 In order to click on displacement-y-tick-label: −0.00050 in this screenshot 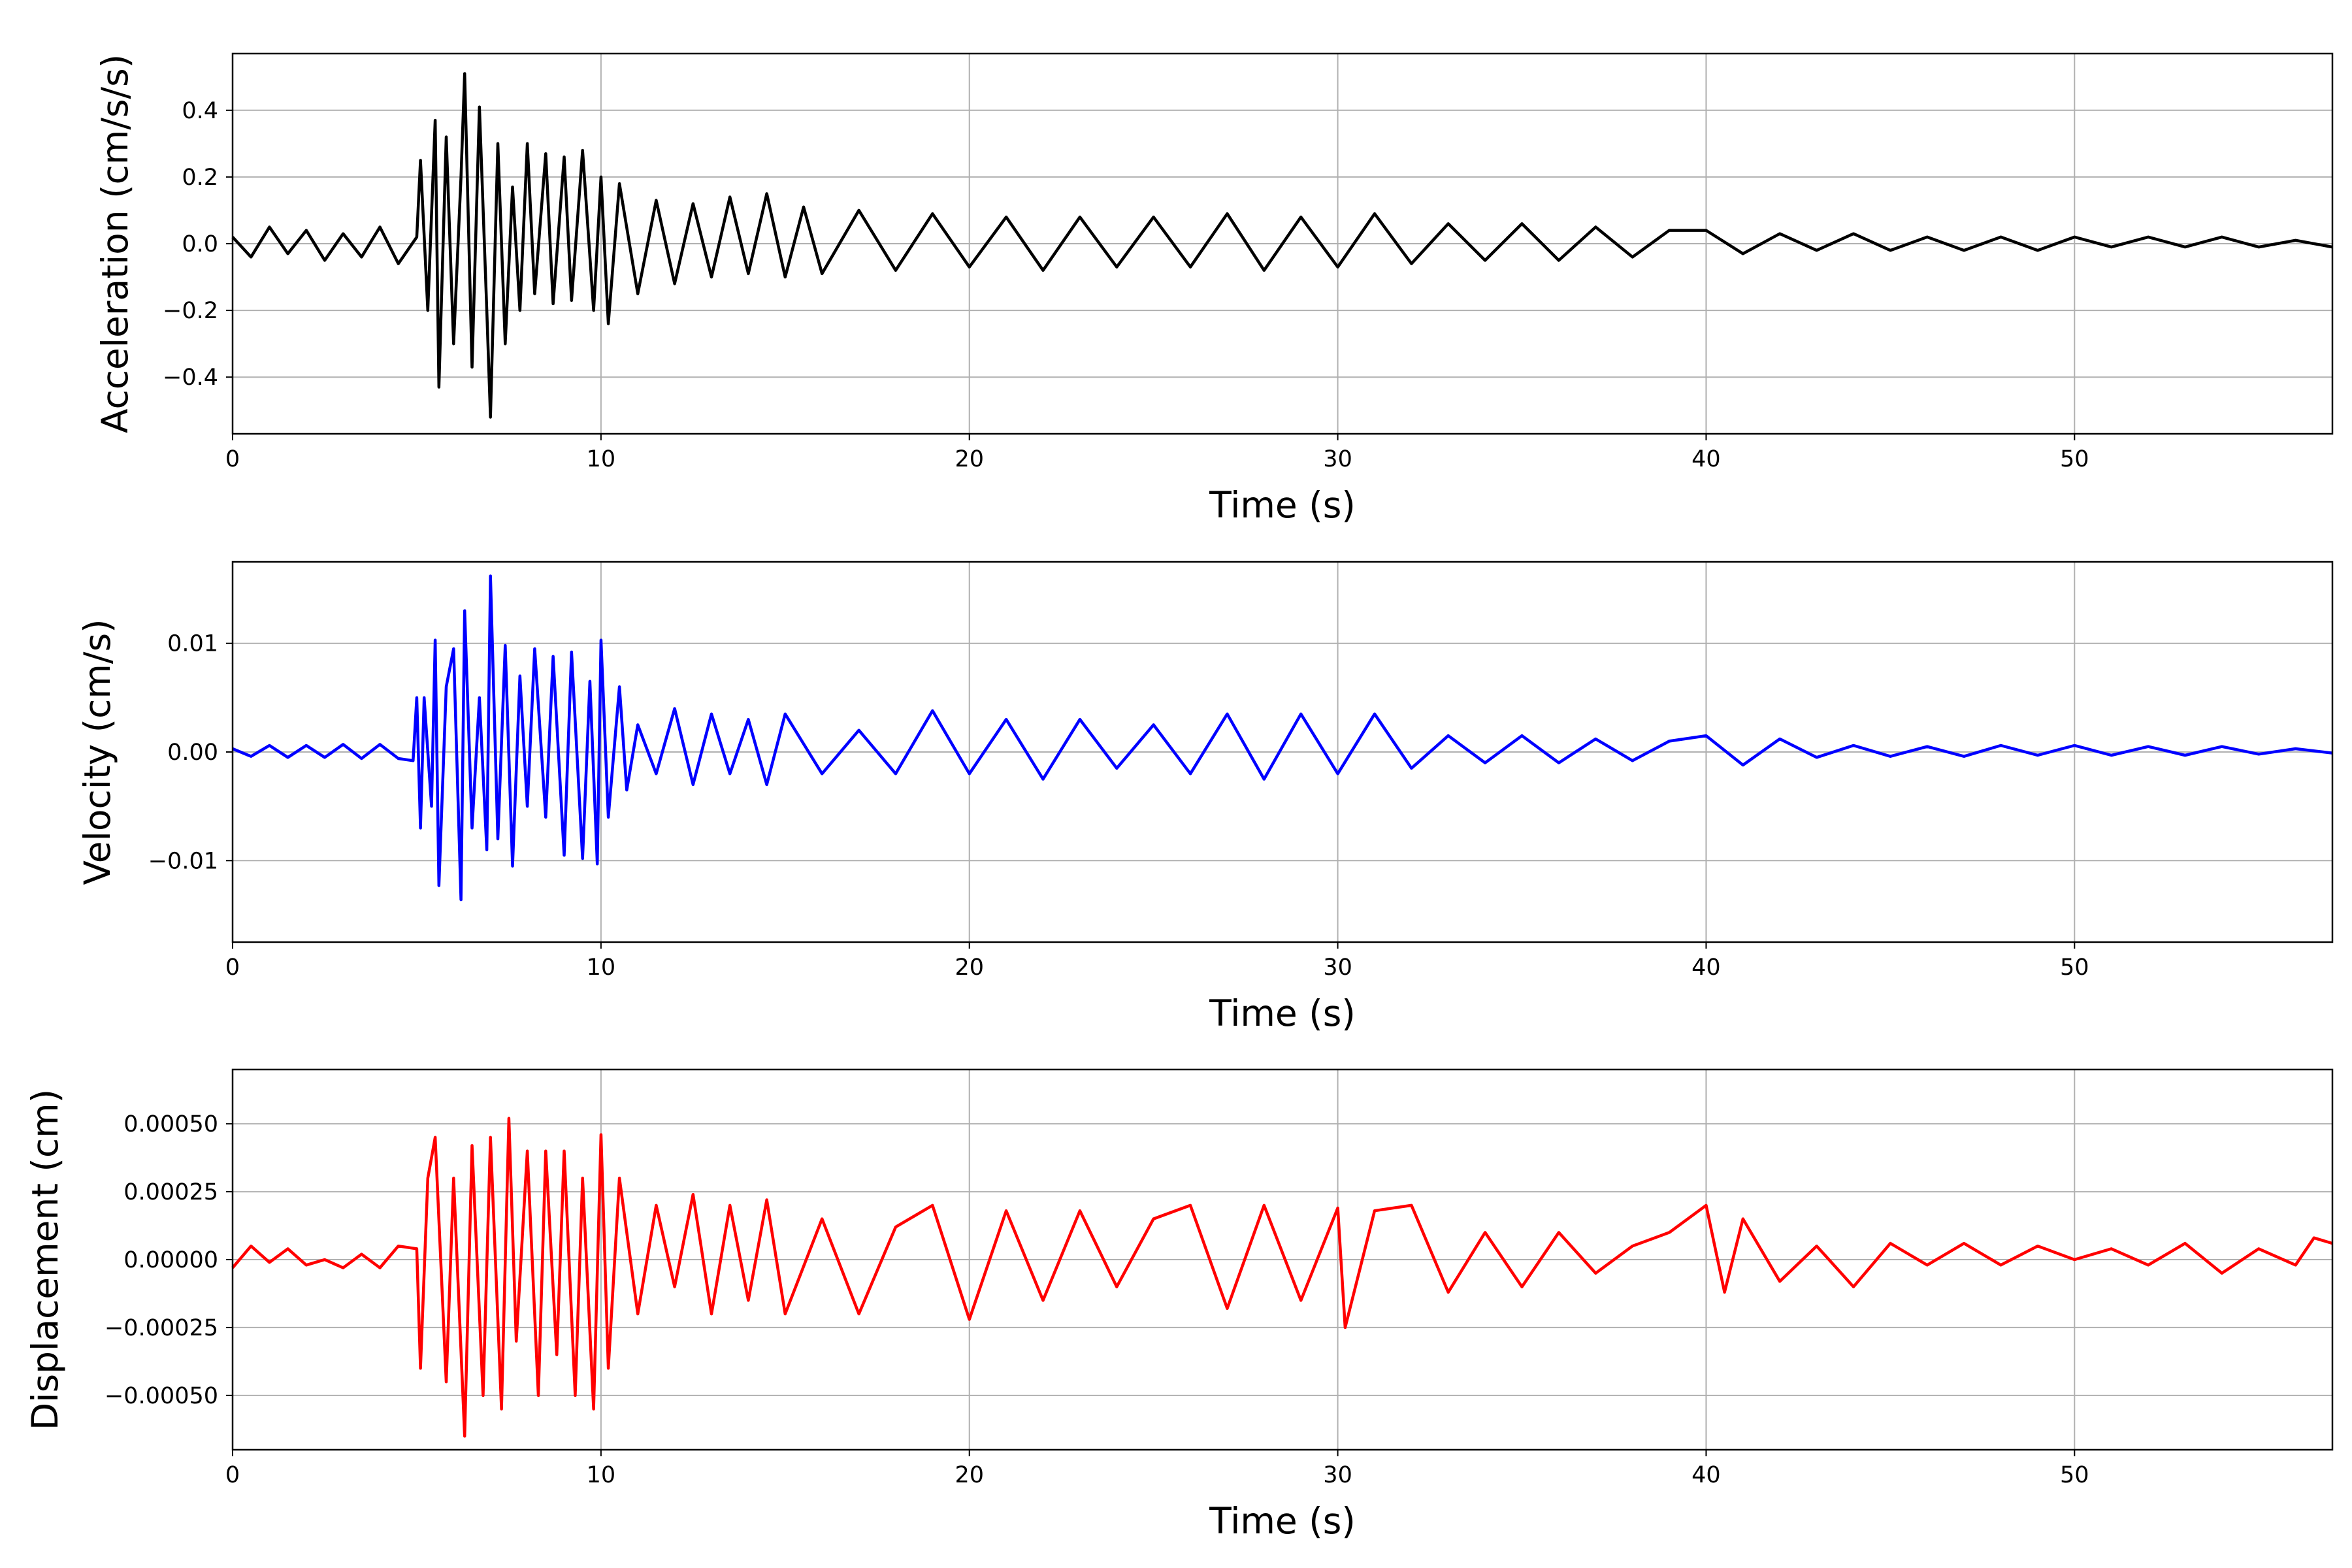, I will do `click(161, 1396)`.